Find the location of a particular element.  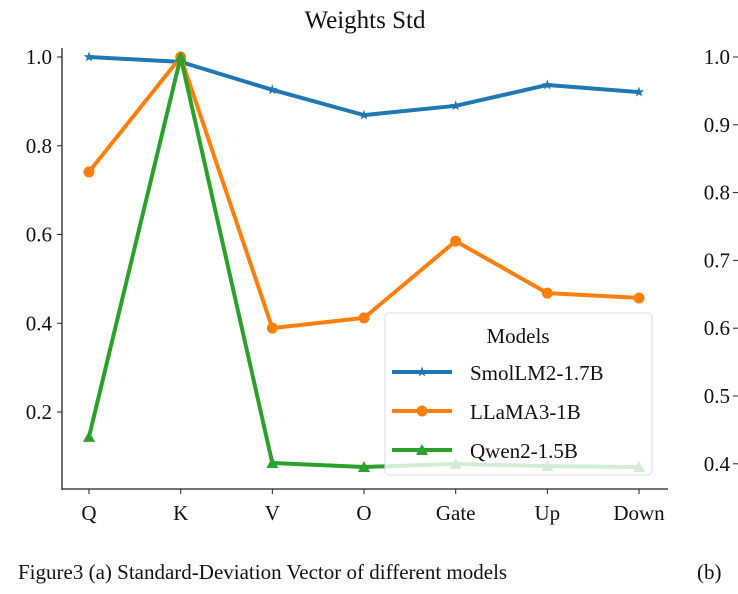

figure-caption-b: (b) is located at coordinates (709, 572).